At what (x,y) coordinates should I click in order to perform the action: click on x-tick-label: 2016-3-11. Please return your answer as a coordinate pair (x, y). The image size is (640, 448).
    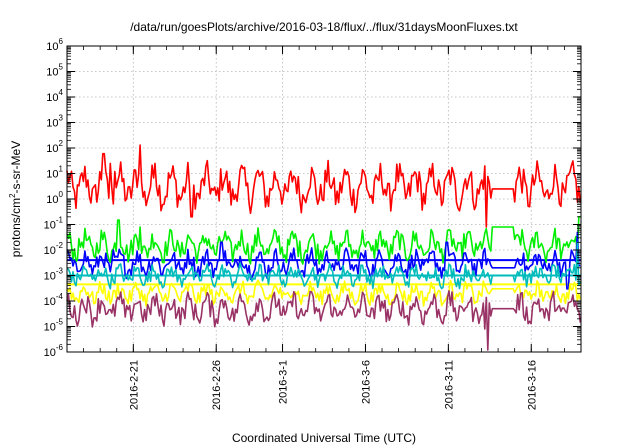
    Looking at the image, I should click on (449, 384).